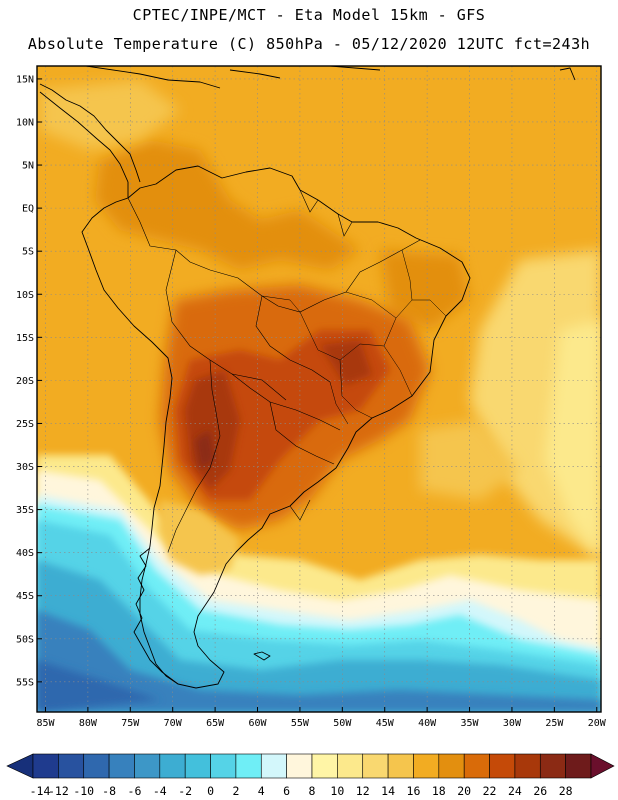 This screenshot has height=800, width=618. Describe the element at coordinates (215, 723) in the screenshot. I see `lon-label-65w: 65W` at that location.